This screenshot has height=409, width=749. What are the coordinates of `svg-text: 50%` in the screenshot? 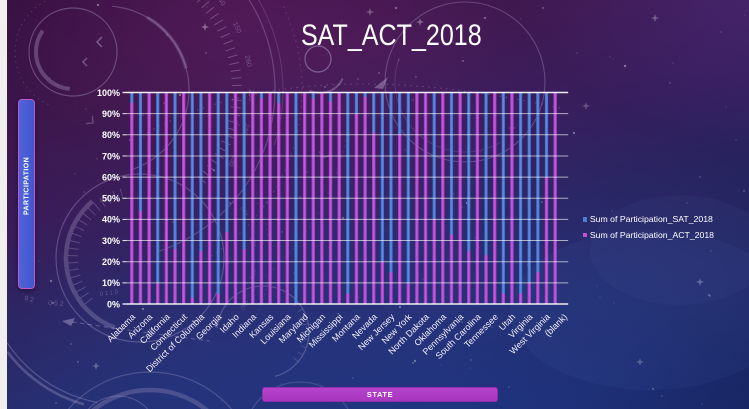 It's located at (111, 199).